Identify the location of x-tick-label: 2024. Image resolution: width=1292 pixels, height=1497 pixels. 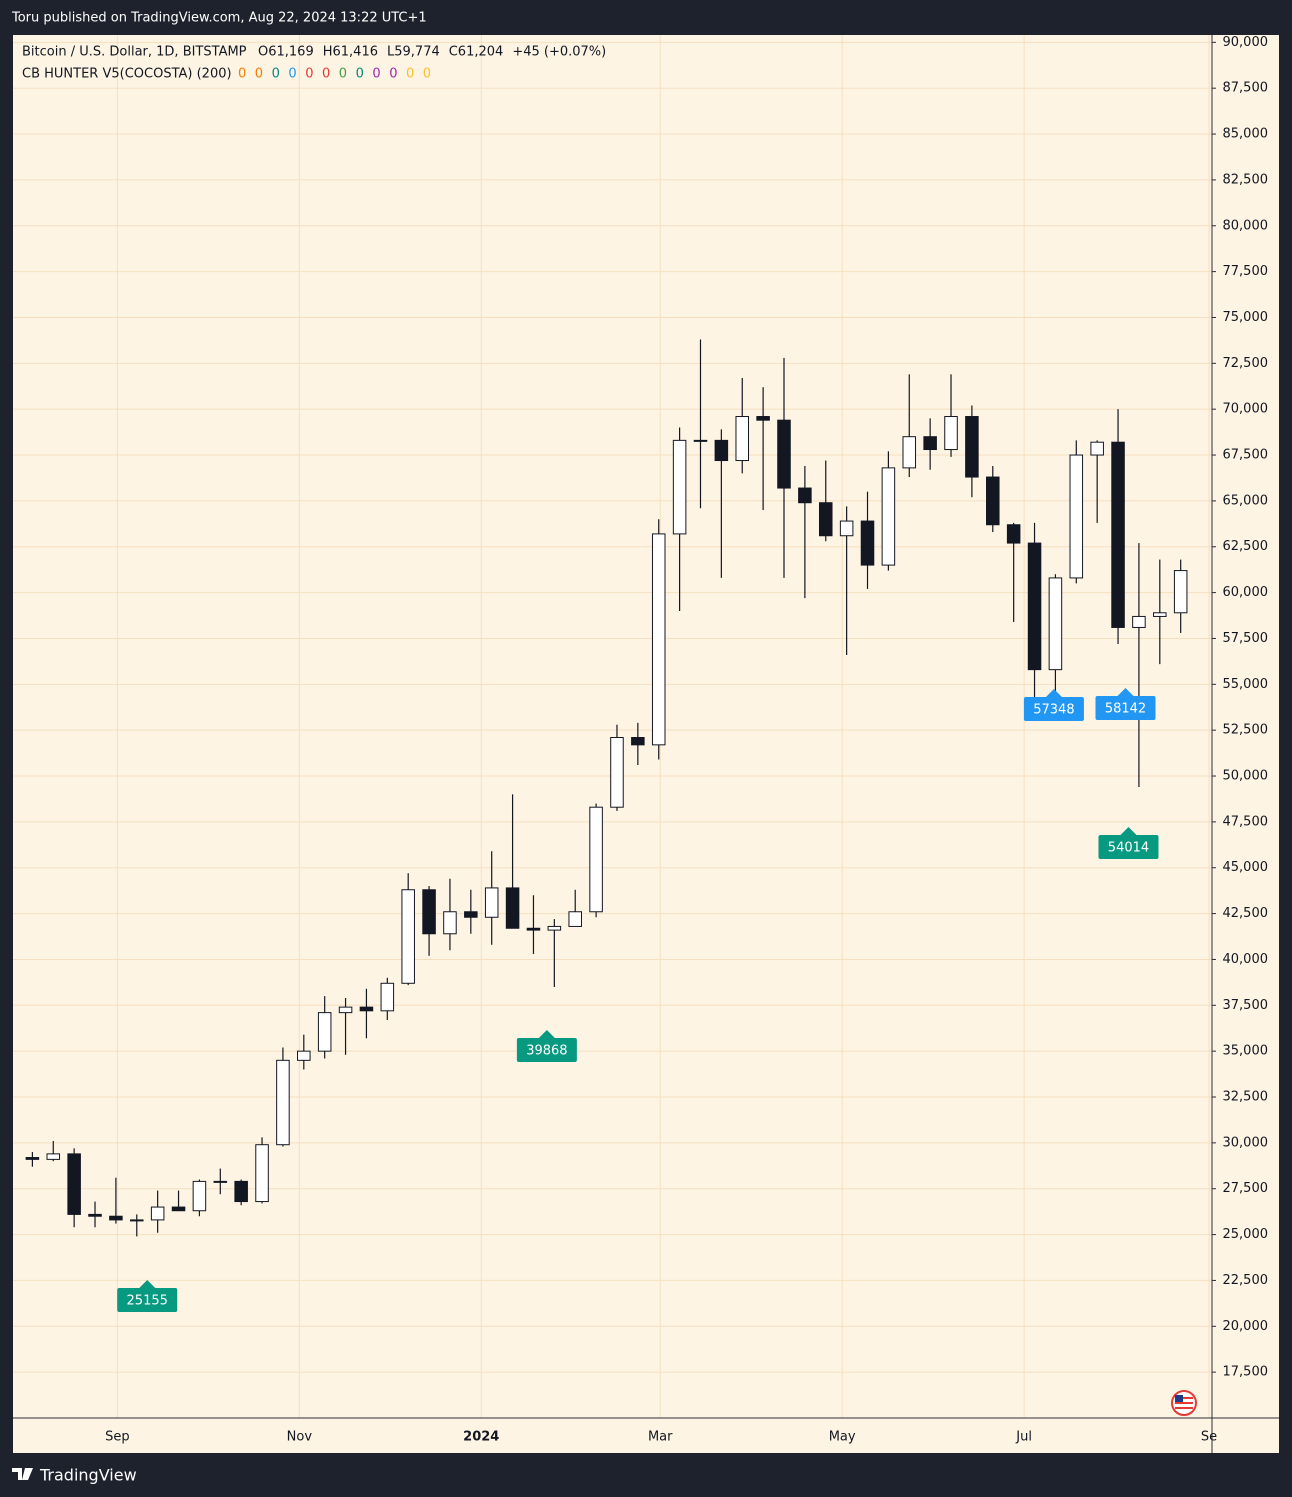
(481, 1437).